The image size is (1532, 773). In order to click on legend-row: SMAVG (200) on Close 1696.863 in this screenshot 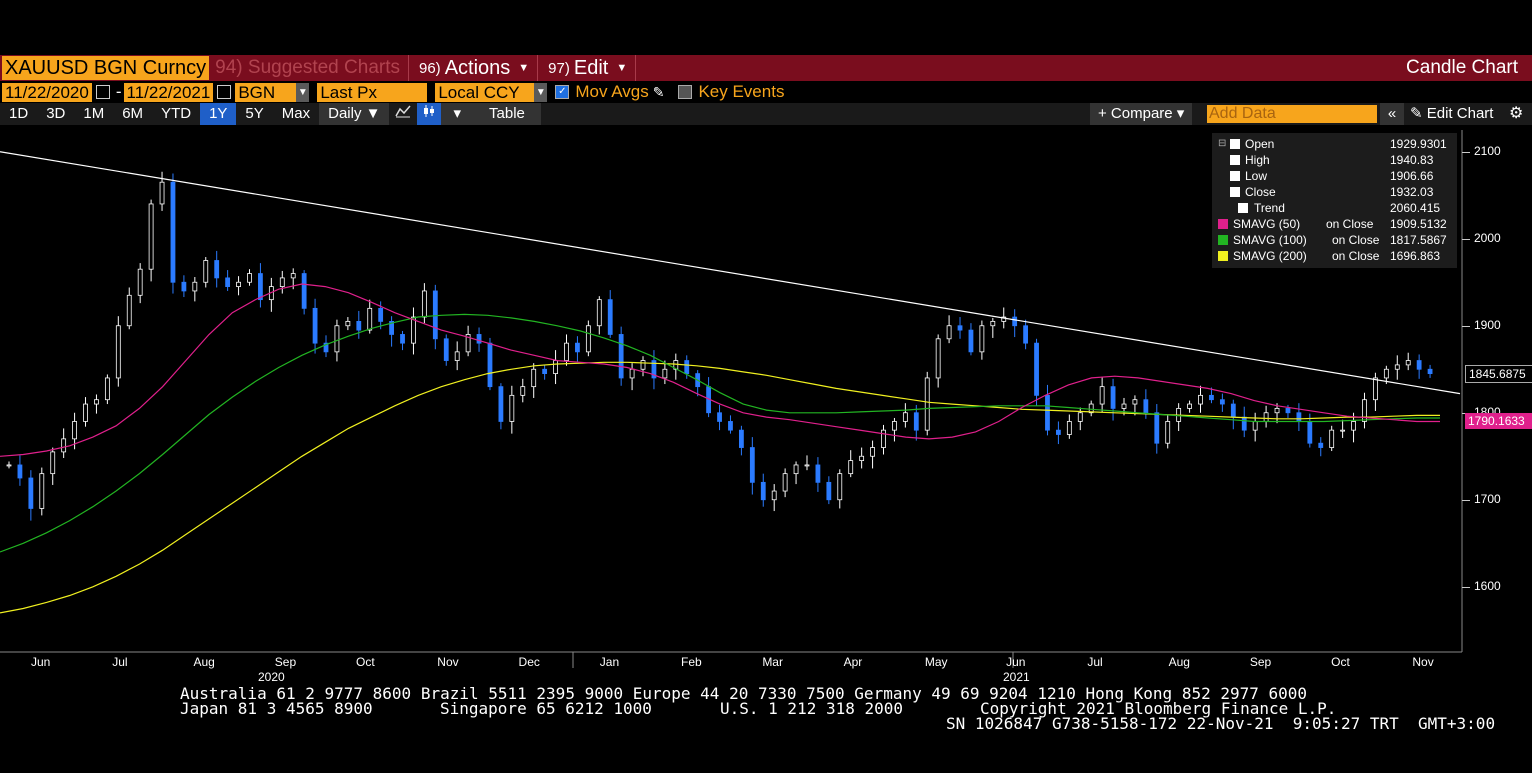, I will do `click(1334, 257)`.